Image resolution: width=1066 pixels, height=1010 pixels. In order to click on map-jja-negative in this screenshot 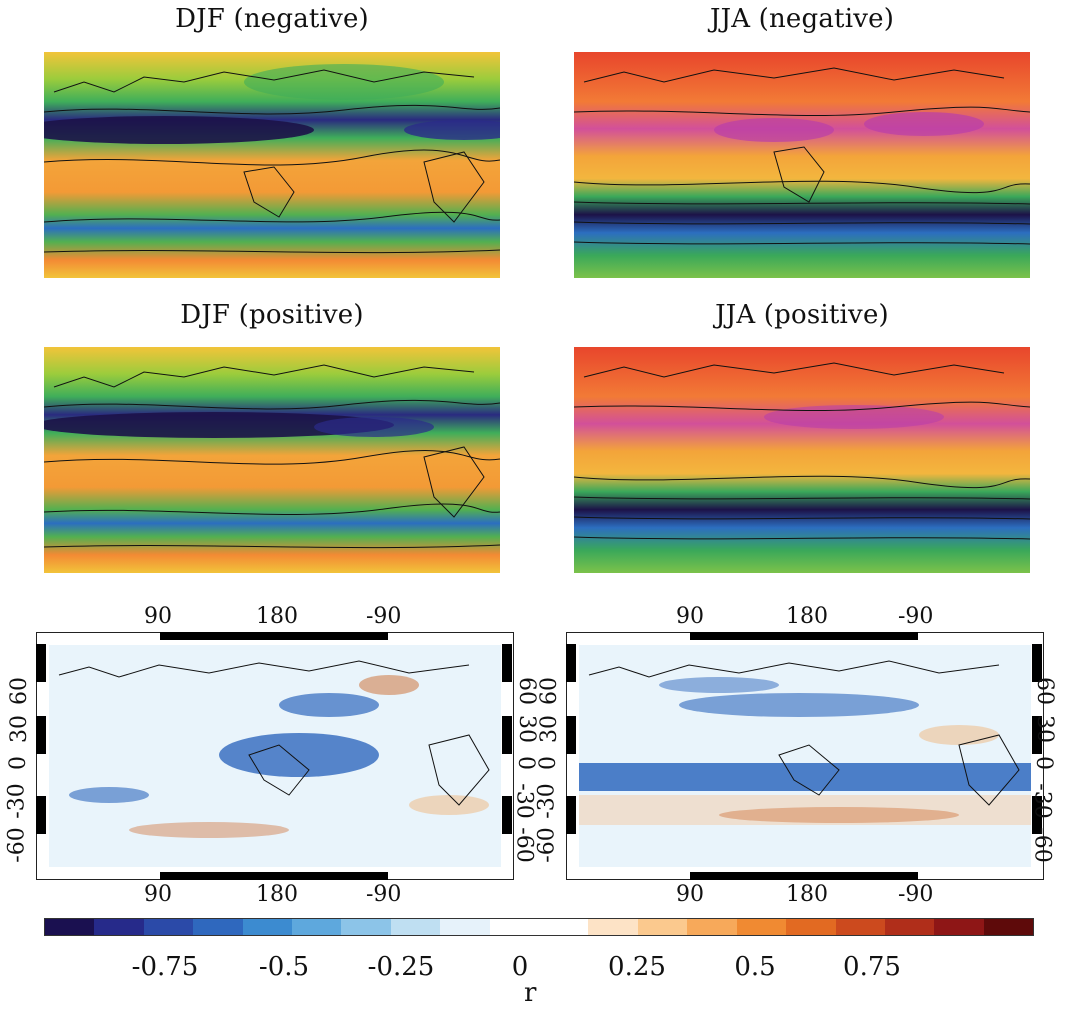, I will do `click(802, 165)`.